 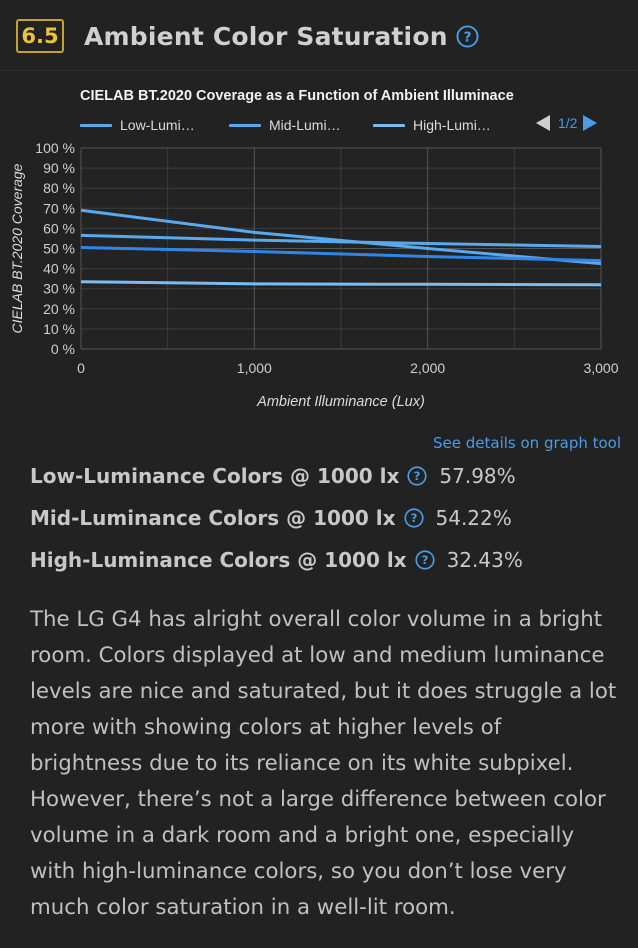 I want to click on section-number-badge: 6.5, so click(x=40, y=36).